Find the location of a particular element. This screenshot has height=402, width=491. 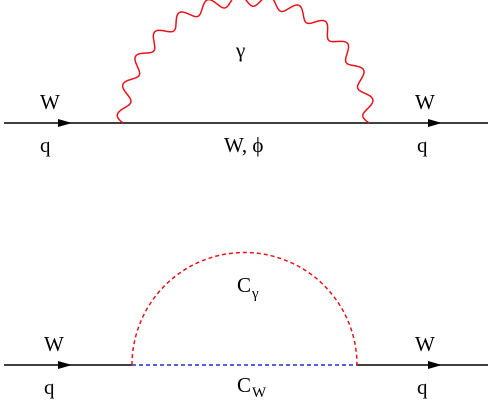

top-outgoing-arrow is located at coordinates (435, 123).